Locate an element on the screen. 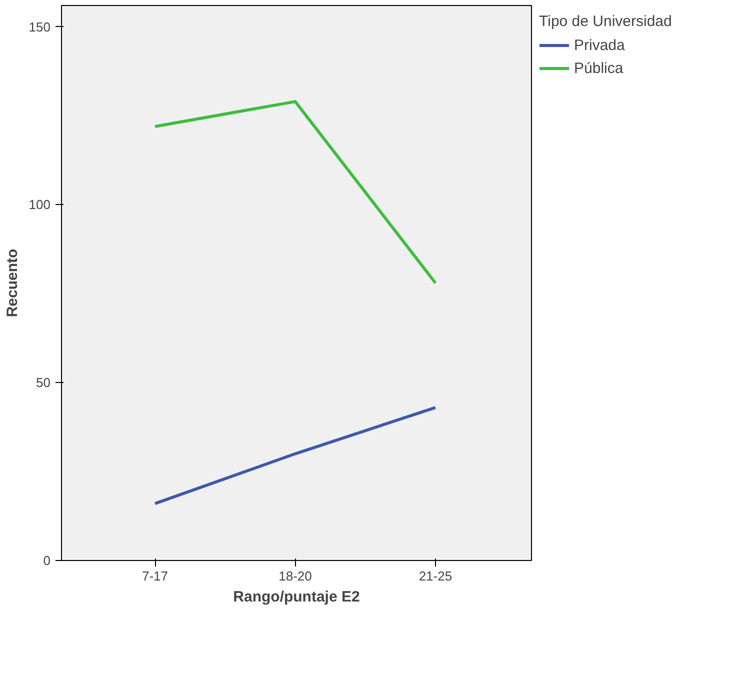 The image size is (751, 675). x-tick-label: 18-20 is located at coordinates (295, 576).